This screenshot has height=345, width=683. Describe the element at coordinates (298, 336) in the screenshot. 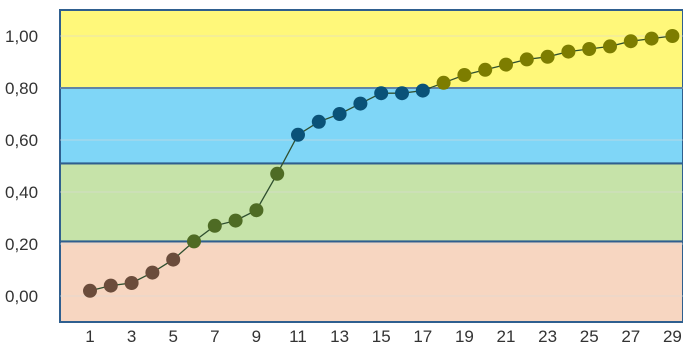

I see `x-tick-label: 11` at that location.